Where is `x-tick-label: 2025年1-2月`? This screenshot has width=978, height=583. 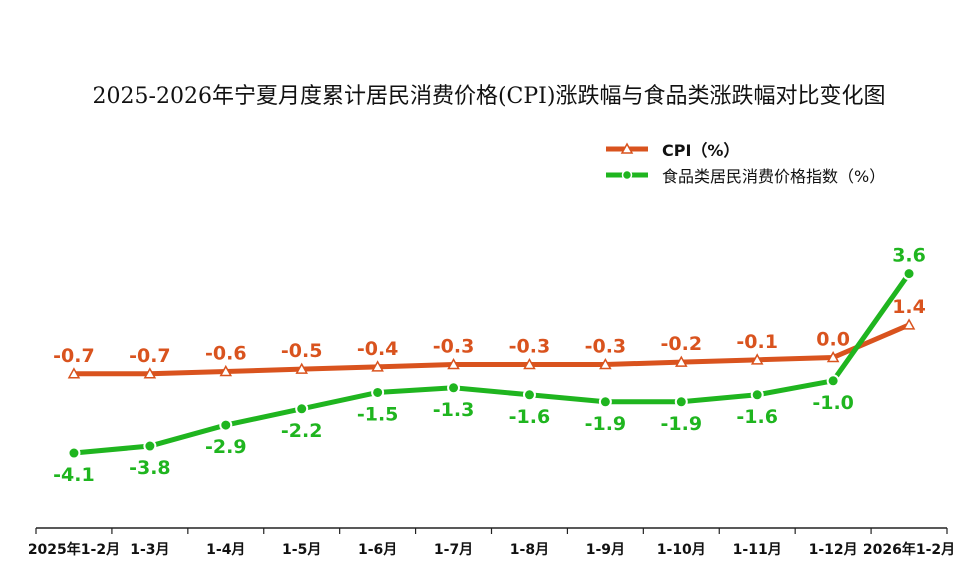 x-tick-label: 2025年1-2月 is located at coordinates (74, 549).